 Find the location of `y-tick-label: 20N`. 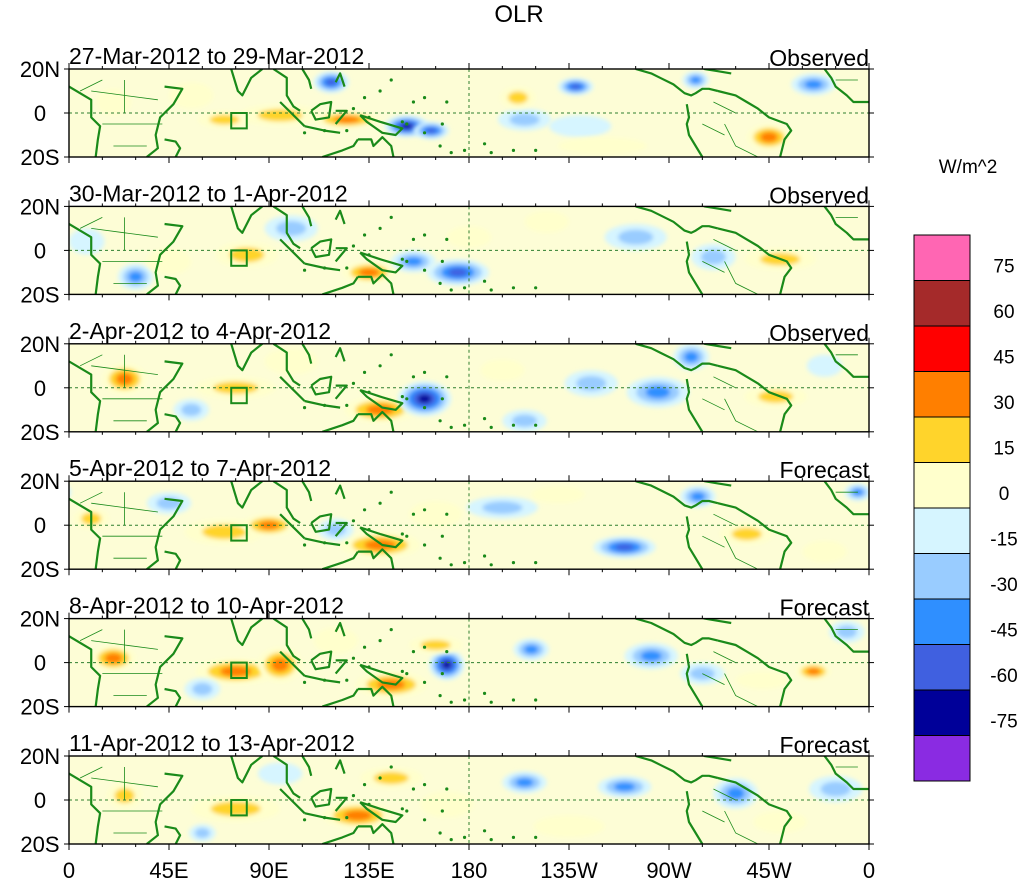

y-tick-label: 20N is located at coordinates (40, 206).